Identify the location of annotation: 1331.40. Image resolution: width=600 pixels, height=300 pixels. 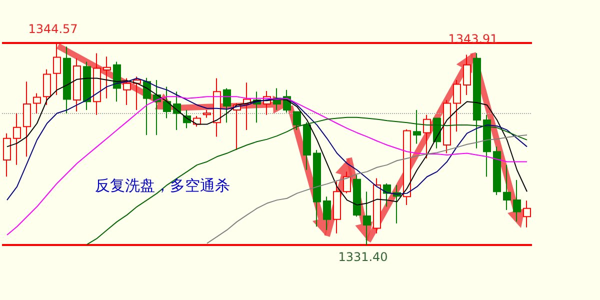
(363, 257).